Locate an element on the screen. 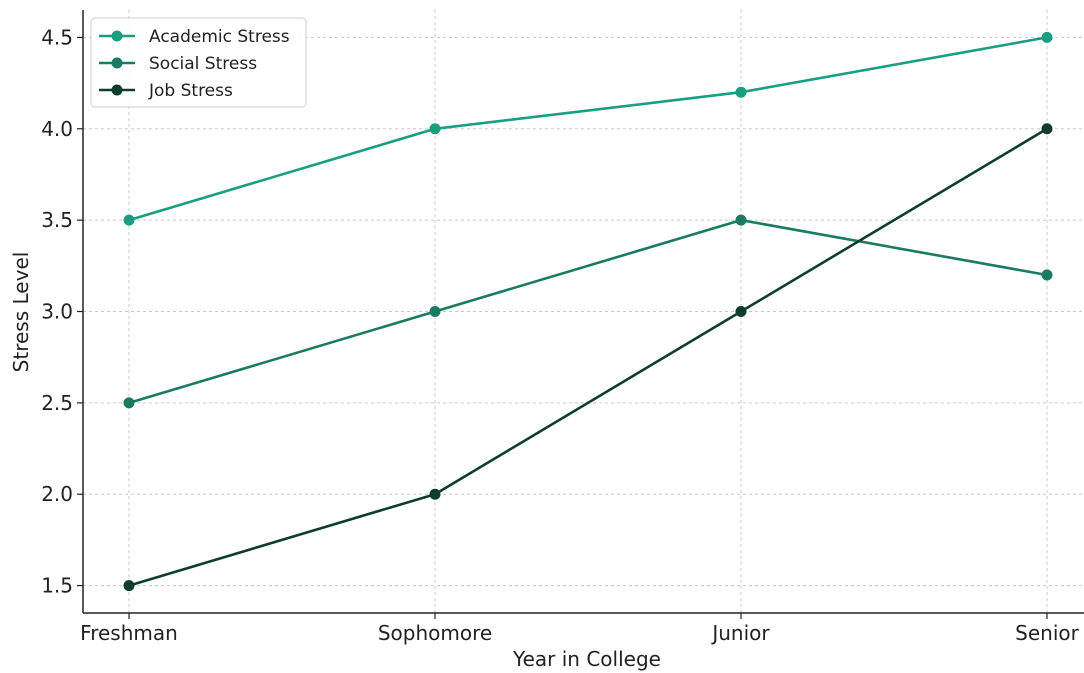 The image size is (1084, 673). legend-item: Social Stress is located at coordinates (178, 64).